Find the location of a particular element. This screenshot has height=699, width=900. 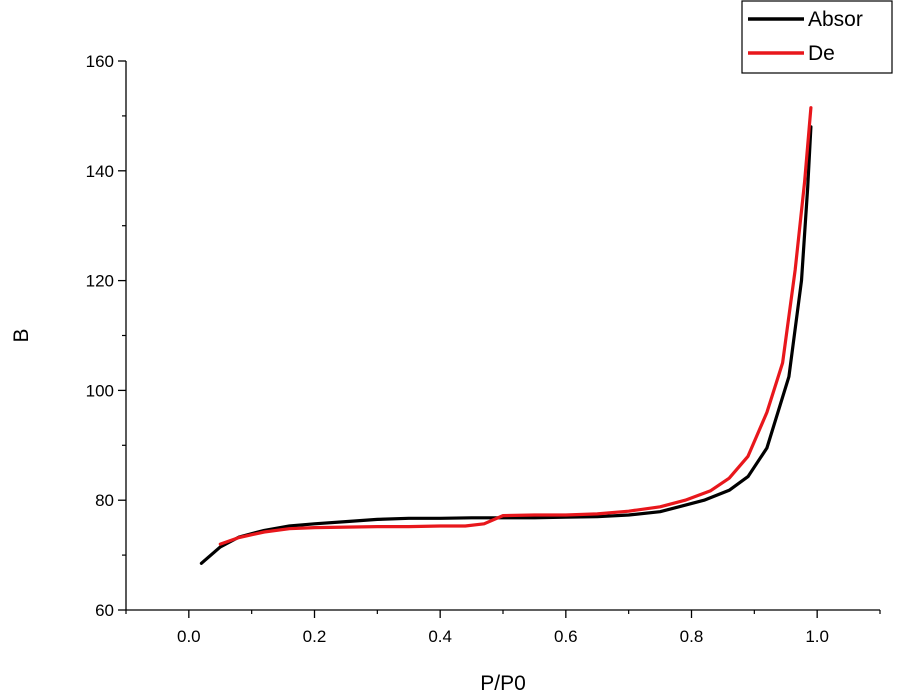

legend-box is located at coordinates (817, 37).